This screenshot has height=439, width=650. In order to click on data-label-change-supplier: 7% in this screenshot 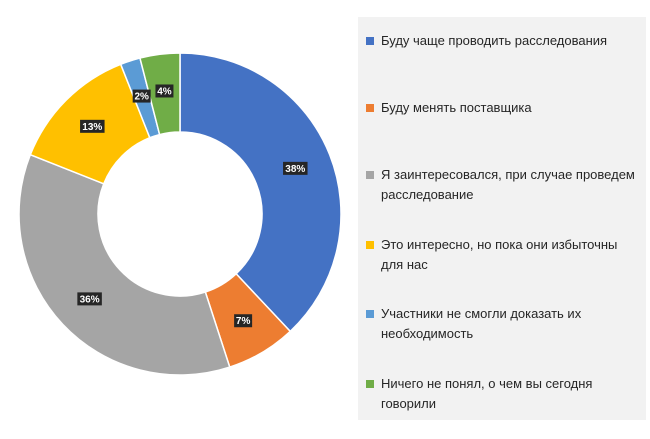, I will do `click(243, 321)`.